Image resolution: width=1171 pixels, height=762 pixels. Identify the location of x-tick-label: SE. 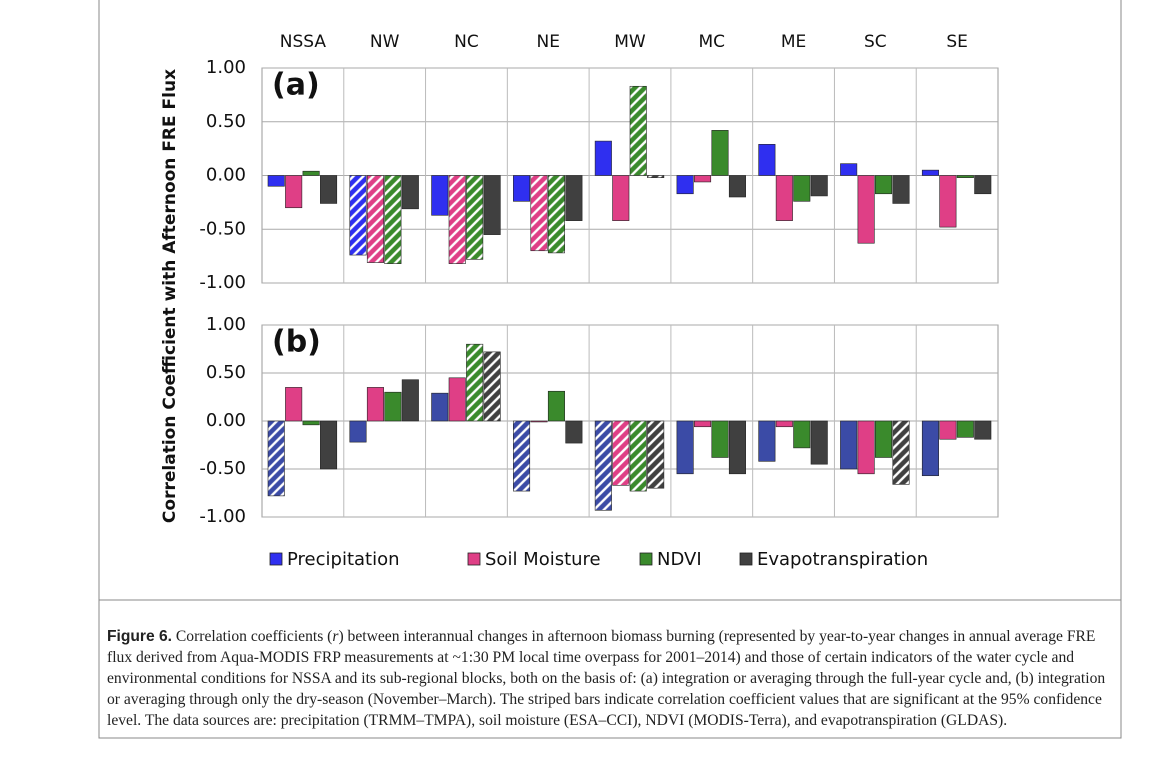
(957, 42).